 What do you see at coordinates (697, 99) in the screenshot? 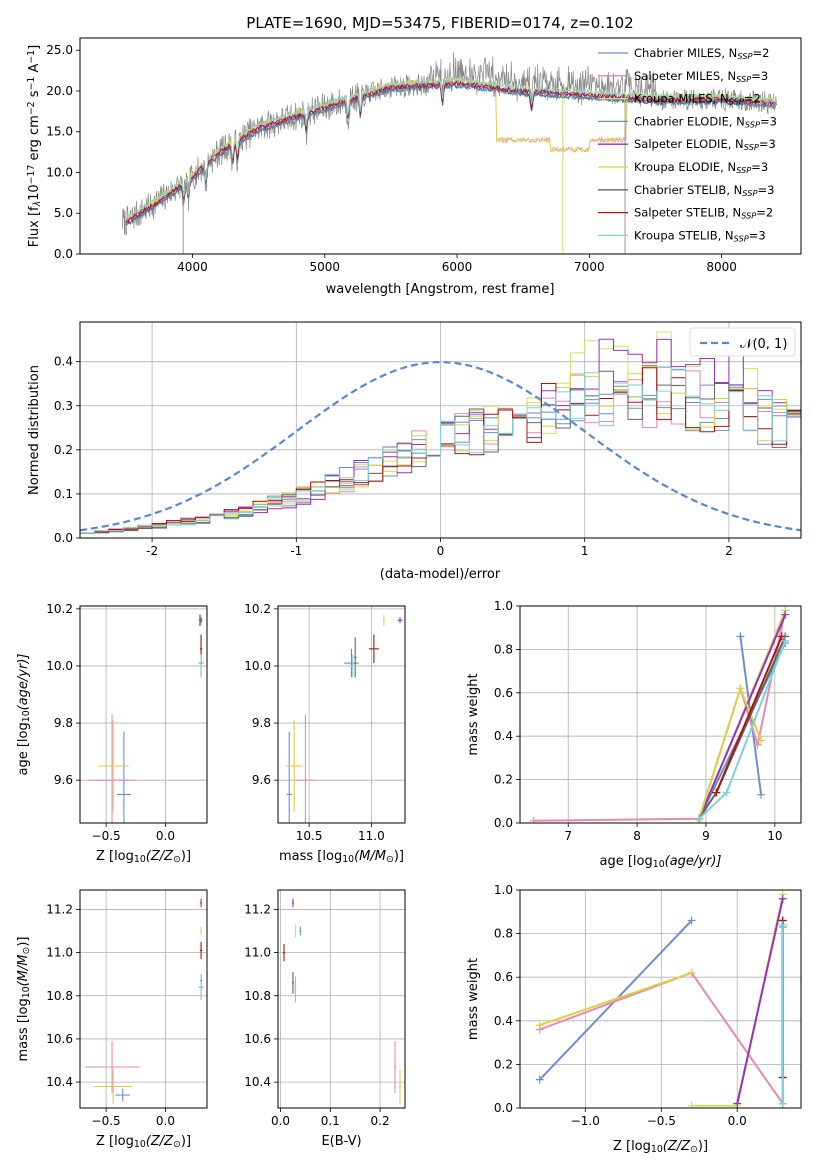
I see `legend-label: Kroupa MILES, NSSP=2` at bounding box center [697, 99].